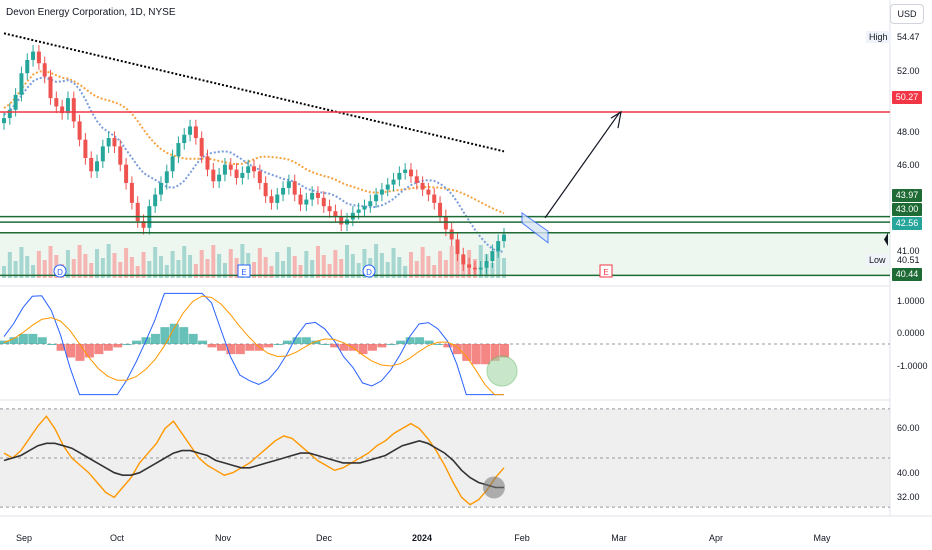 The height and width of the screenshot is (550, 932). What do you see at coordinates (907, 14) in the screenshot?
I see `currency-button: USD` at bounding box center [907, 14].